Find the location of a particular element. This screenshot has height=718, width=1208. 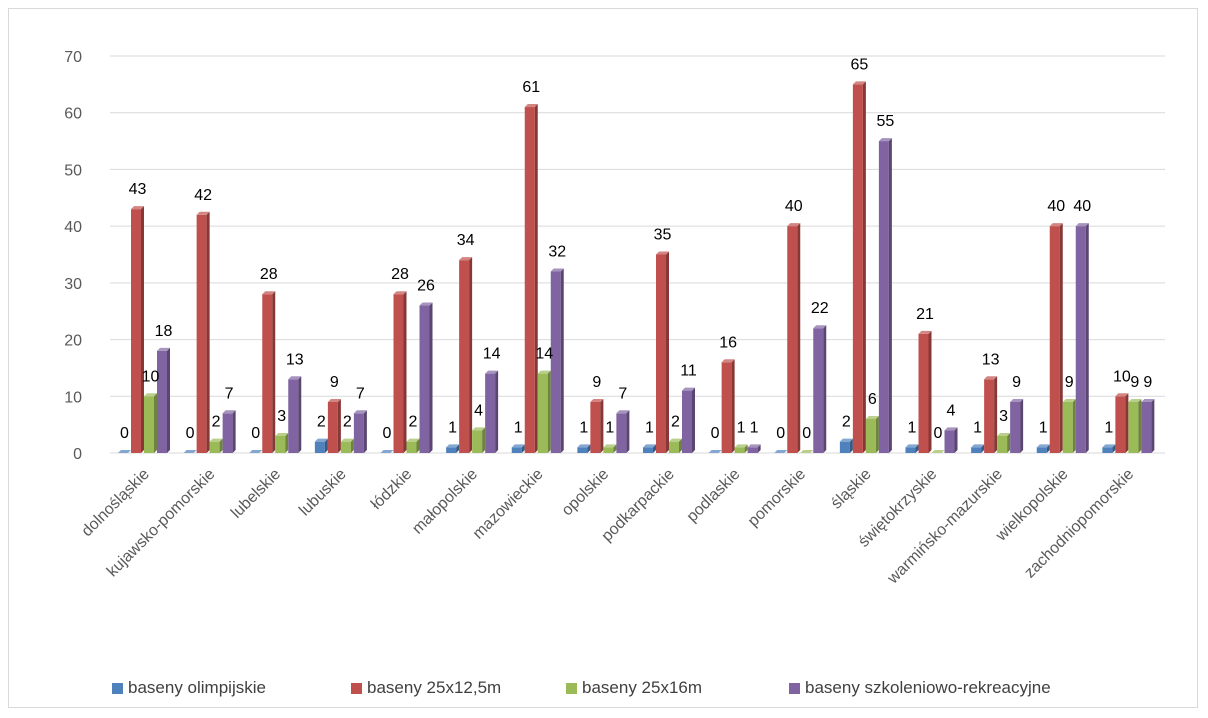

data-label: 7 is located at coordinates (229, 393).